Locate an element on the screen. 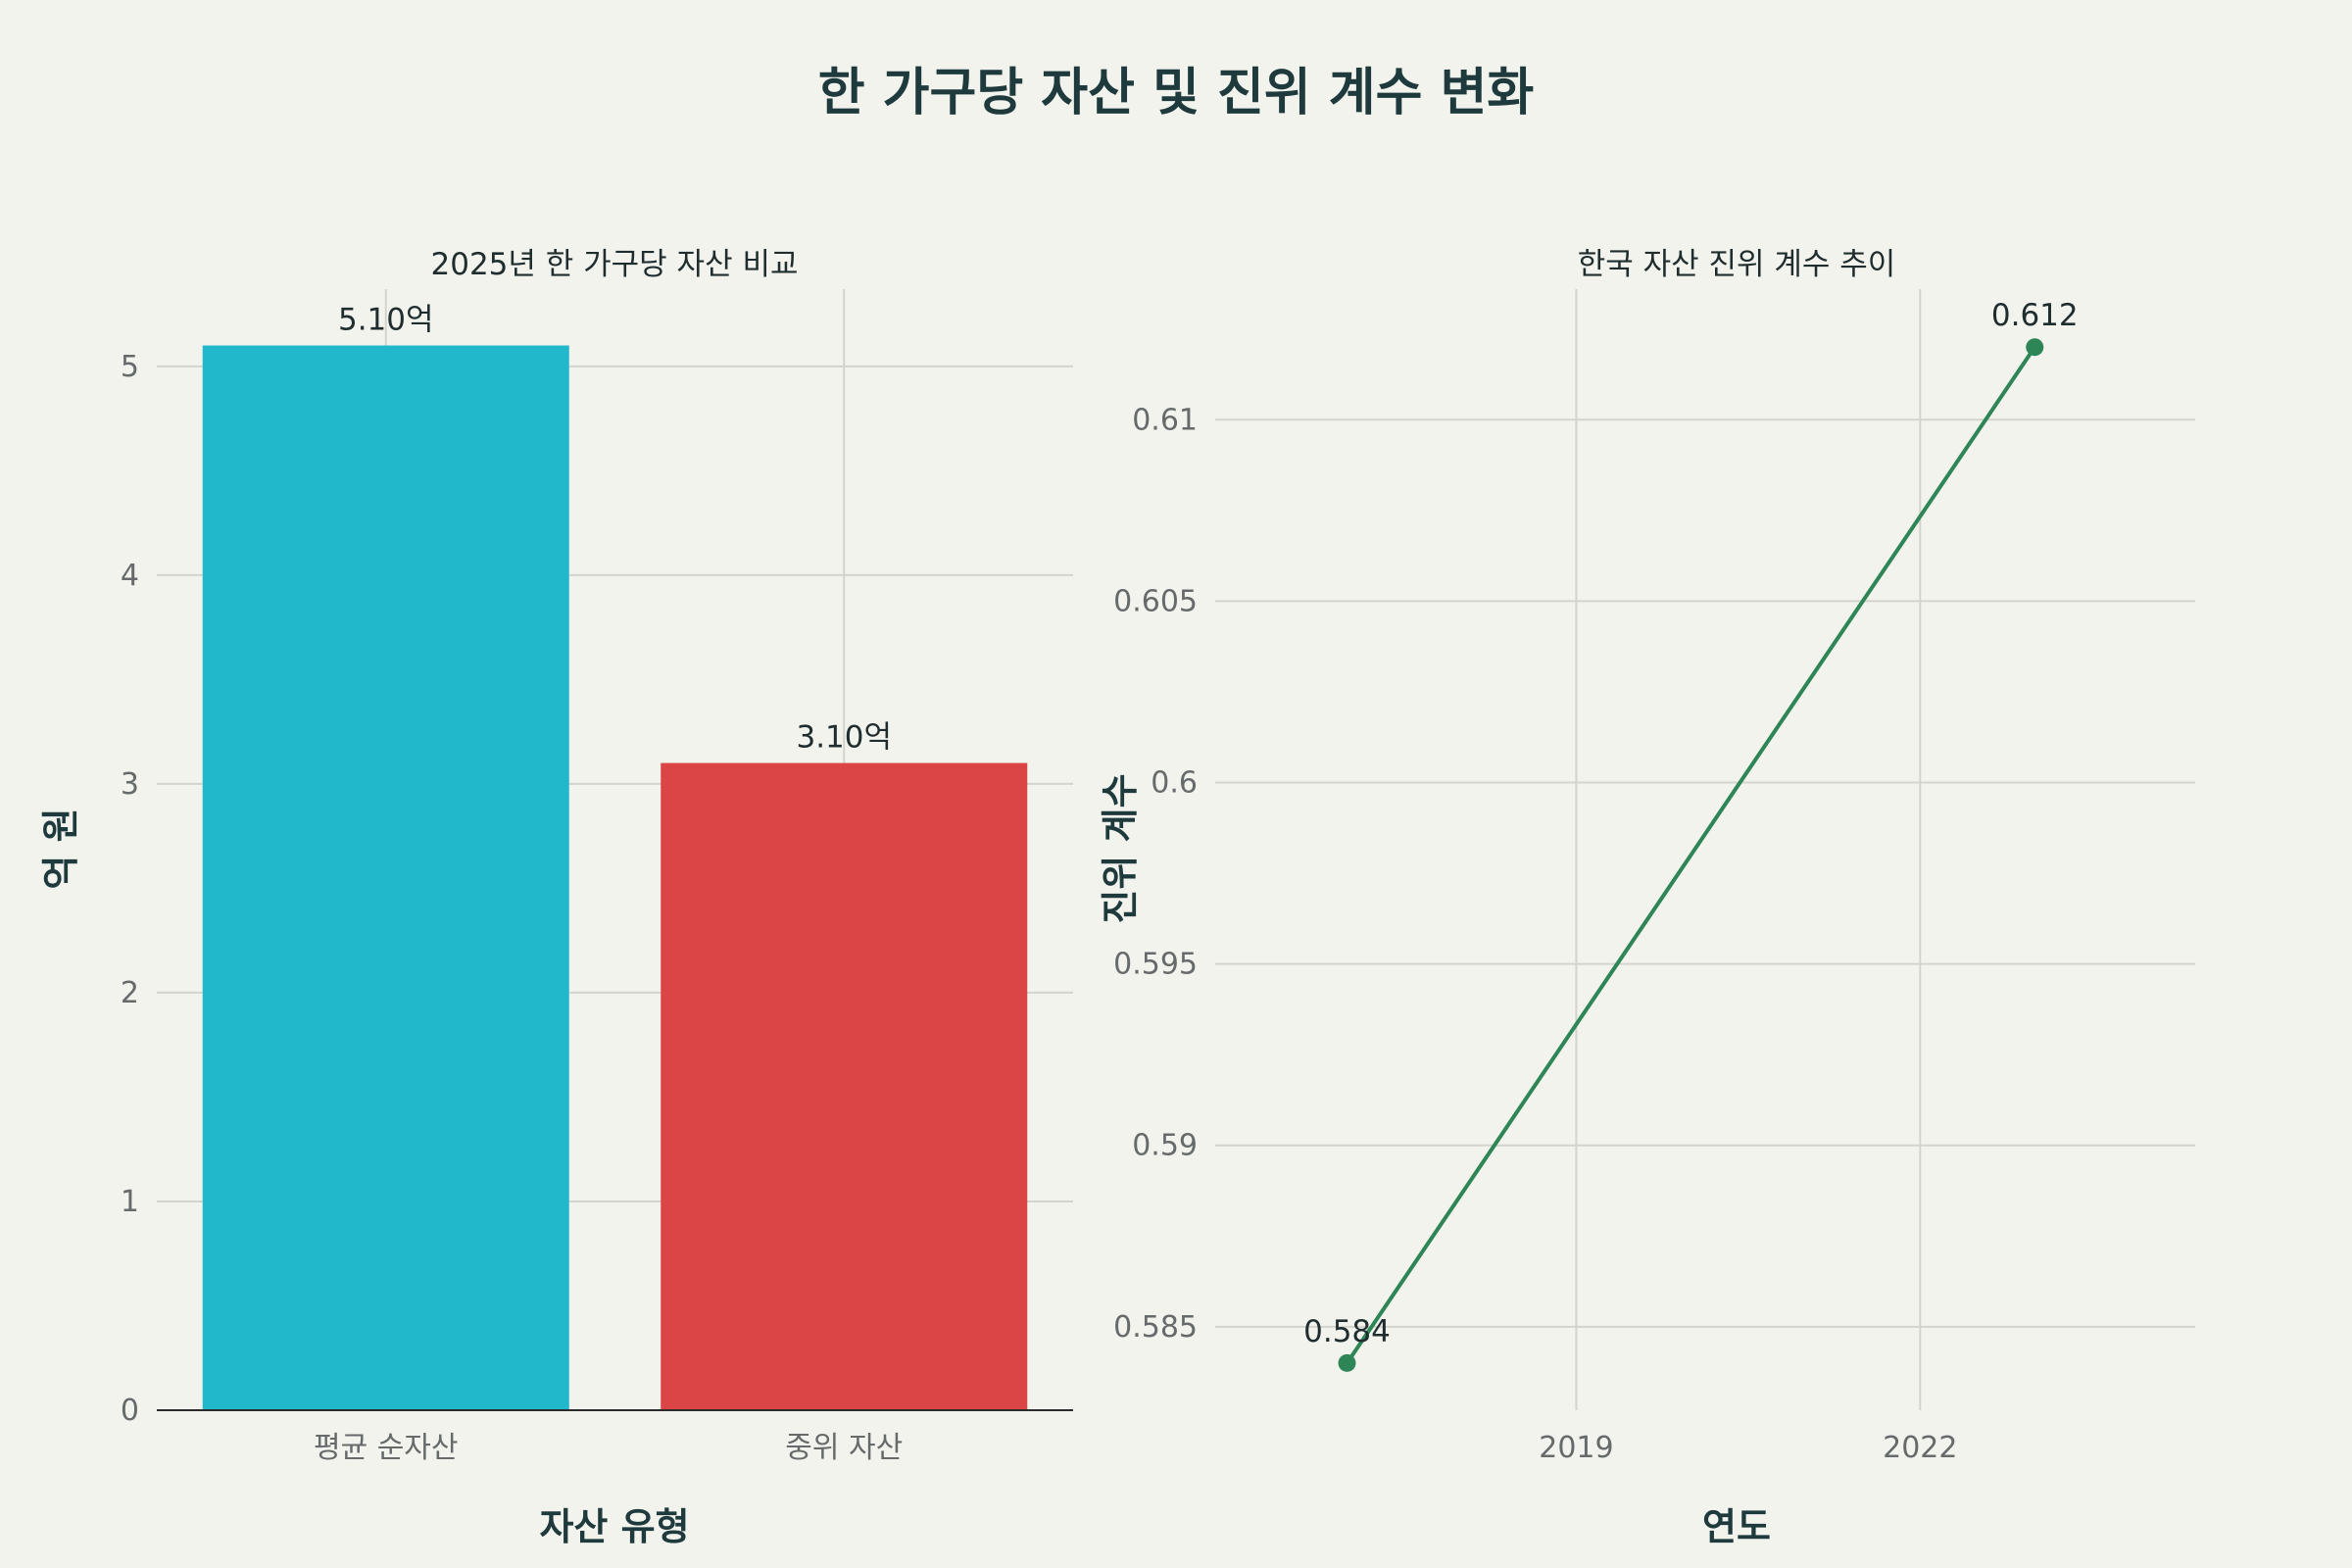 This screenshot has width=2352, height=1568. bar-chart-y-tick-label: 3 is located at coordinates (130, 784).